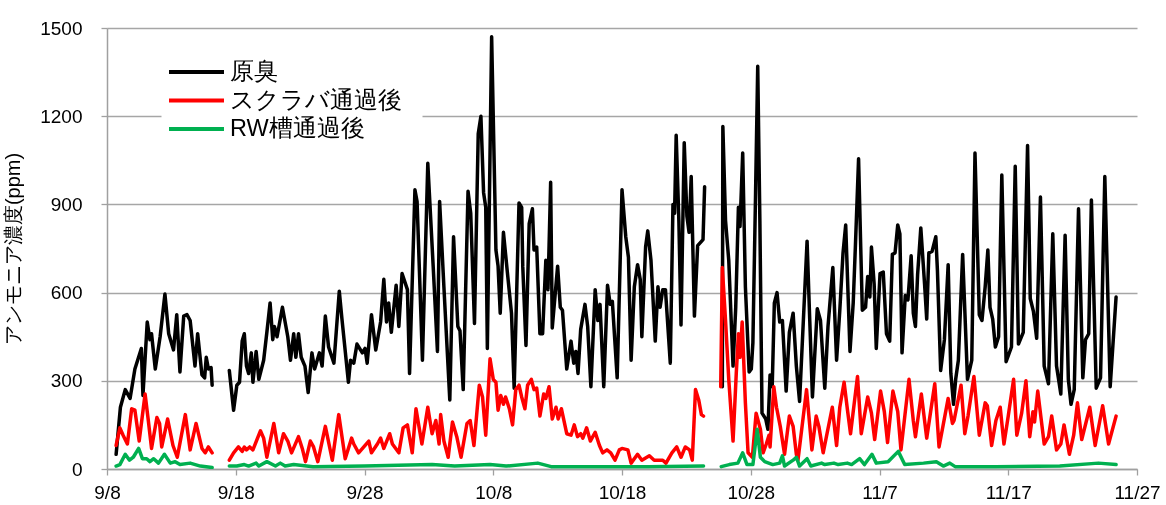  What do you see at coordinates (66, 204) in the screenshot?
I see `y-tick-label: 900` at bounding box center [66, 204].